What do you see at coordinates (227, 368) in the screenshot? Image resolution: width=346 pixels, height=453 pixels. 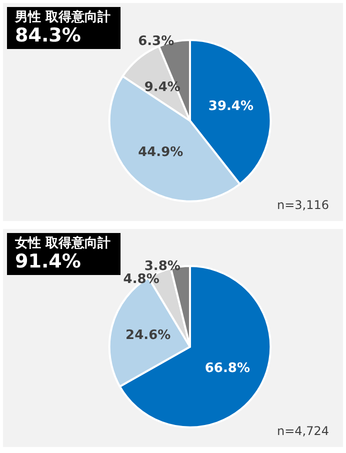 I see `data-label: 66.8%` at bounding box center [227, 368].